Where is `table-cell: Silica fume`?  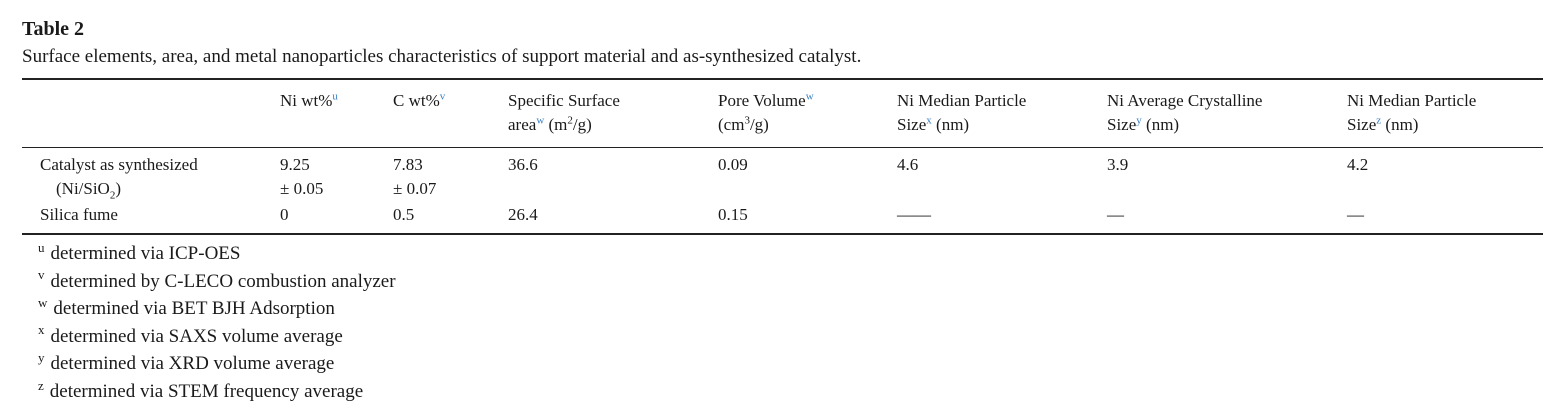
table-cell: Silica fume is located at coordinates (151, 217).